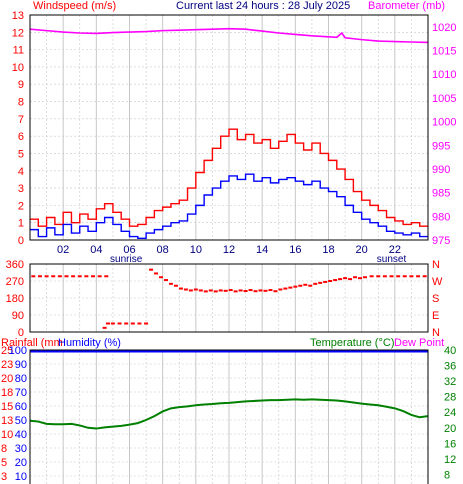 This screenshot has height=484, width=463. I want to click on hour-tick-label: 08, so click(163, 250).